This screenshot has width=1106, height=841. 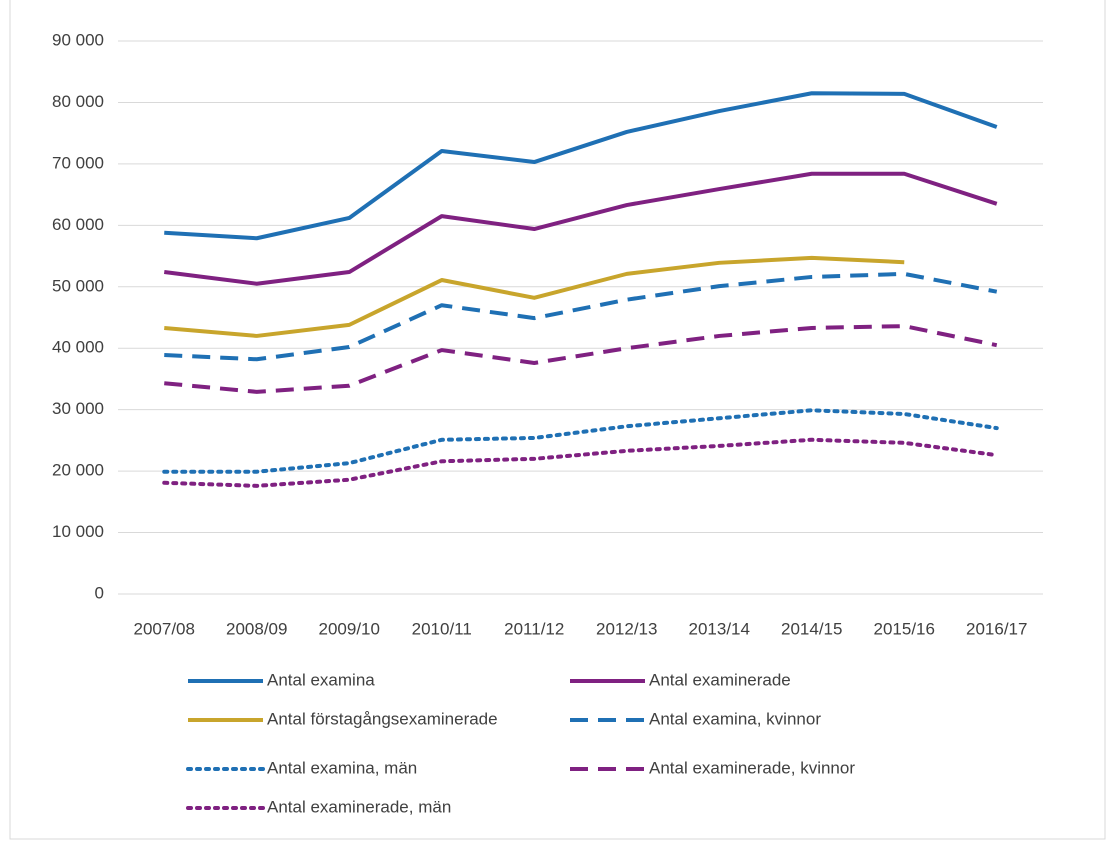 What do you see at coordinates (626, 628) in the screenshot?
I see `x-tick-label: 2012/13` at bounding box center [626, 628].